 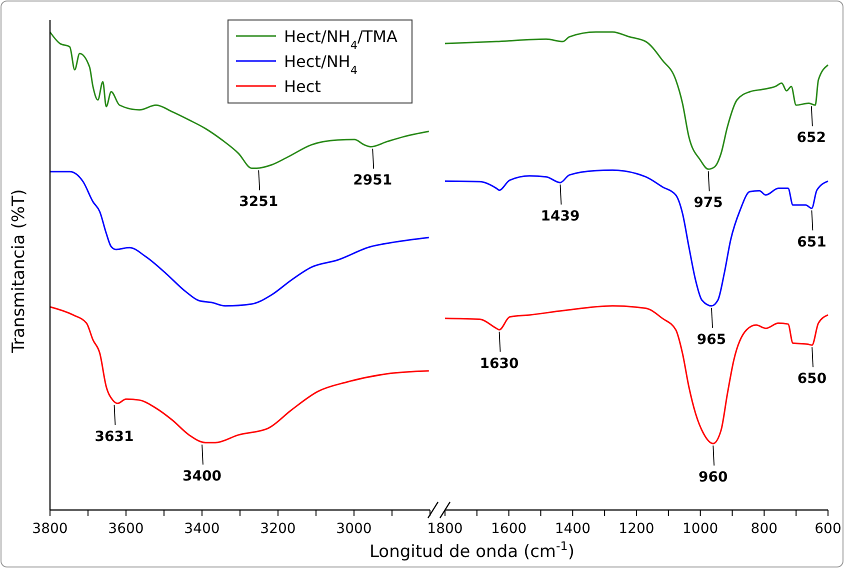 What do you see at coordinates (499, 364) in the screenshot?
I see `annotation: 1630` at bounding box center [499, 364].